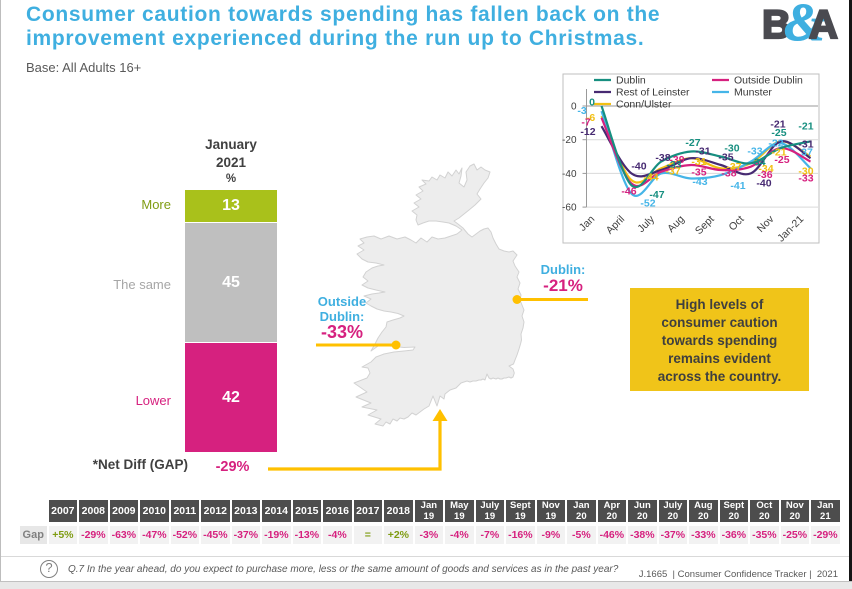 Image resolution: width=852 pixels, height=589 pixels. I want to click on svg-text: -52, so click(647, 204).